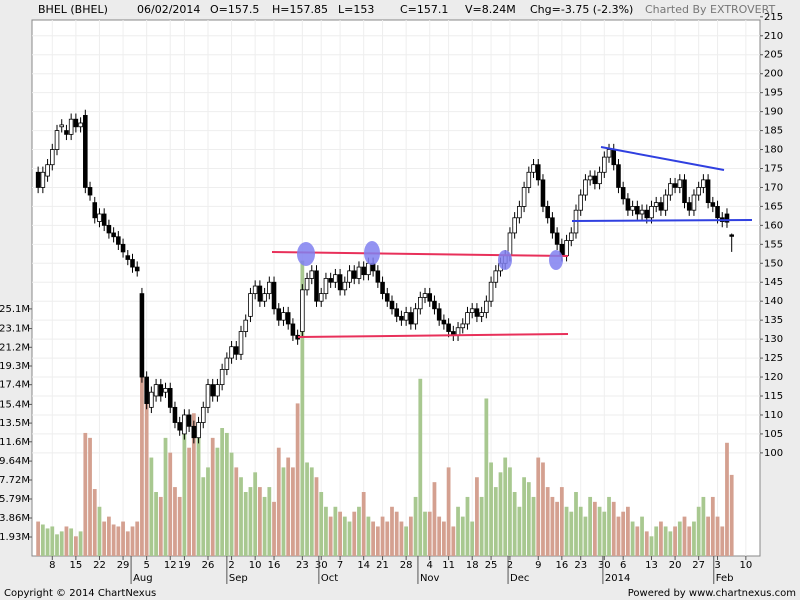 The width and height of the screenshot is (800, 600). What do you see at coordinates (300, 9) in the screenshot?
I see `header-high: H=157.85` at bounding box center [300, 9].